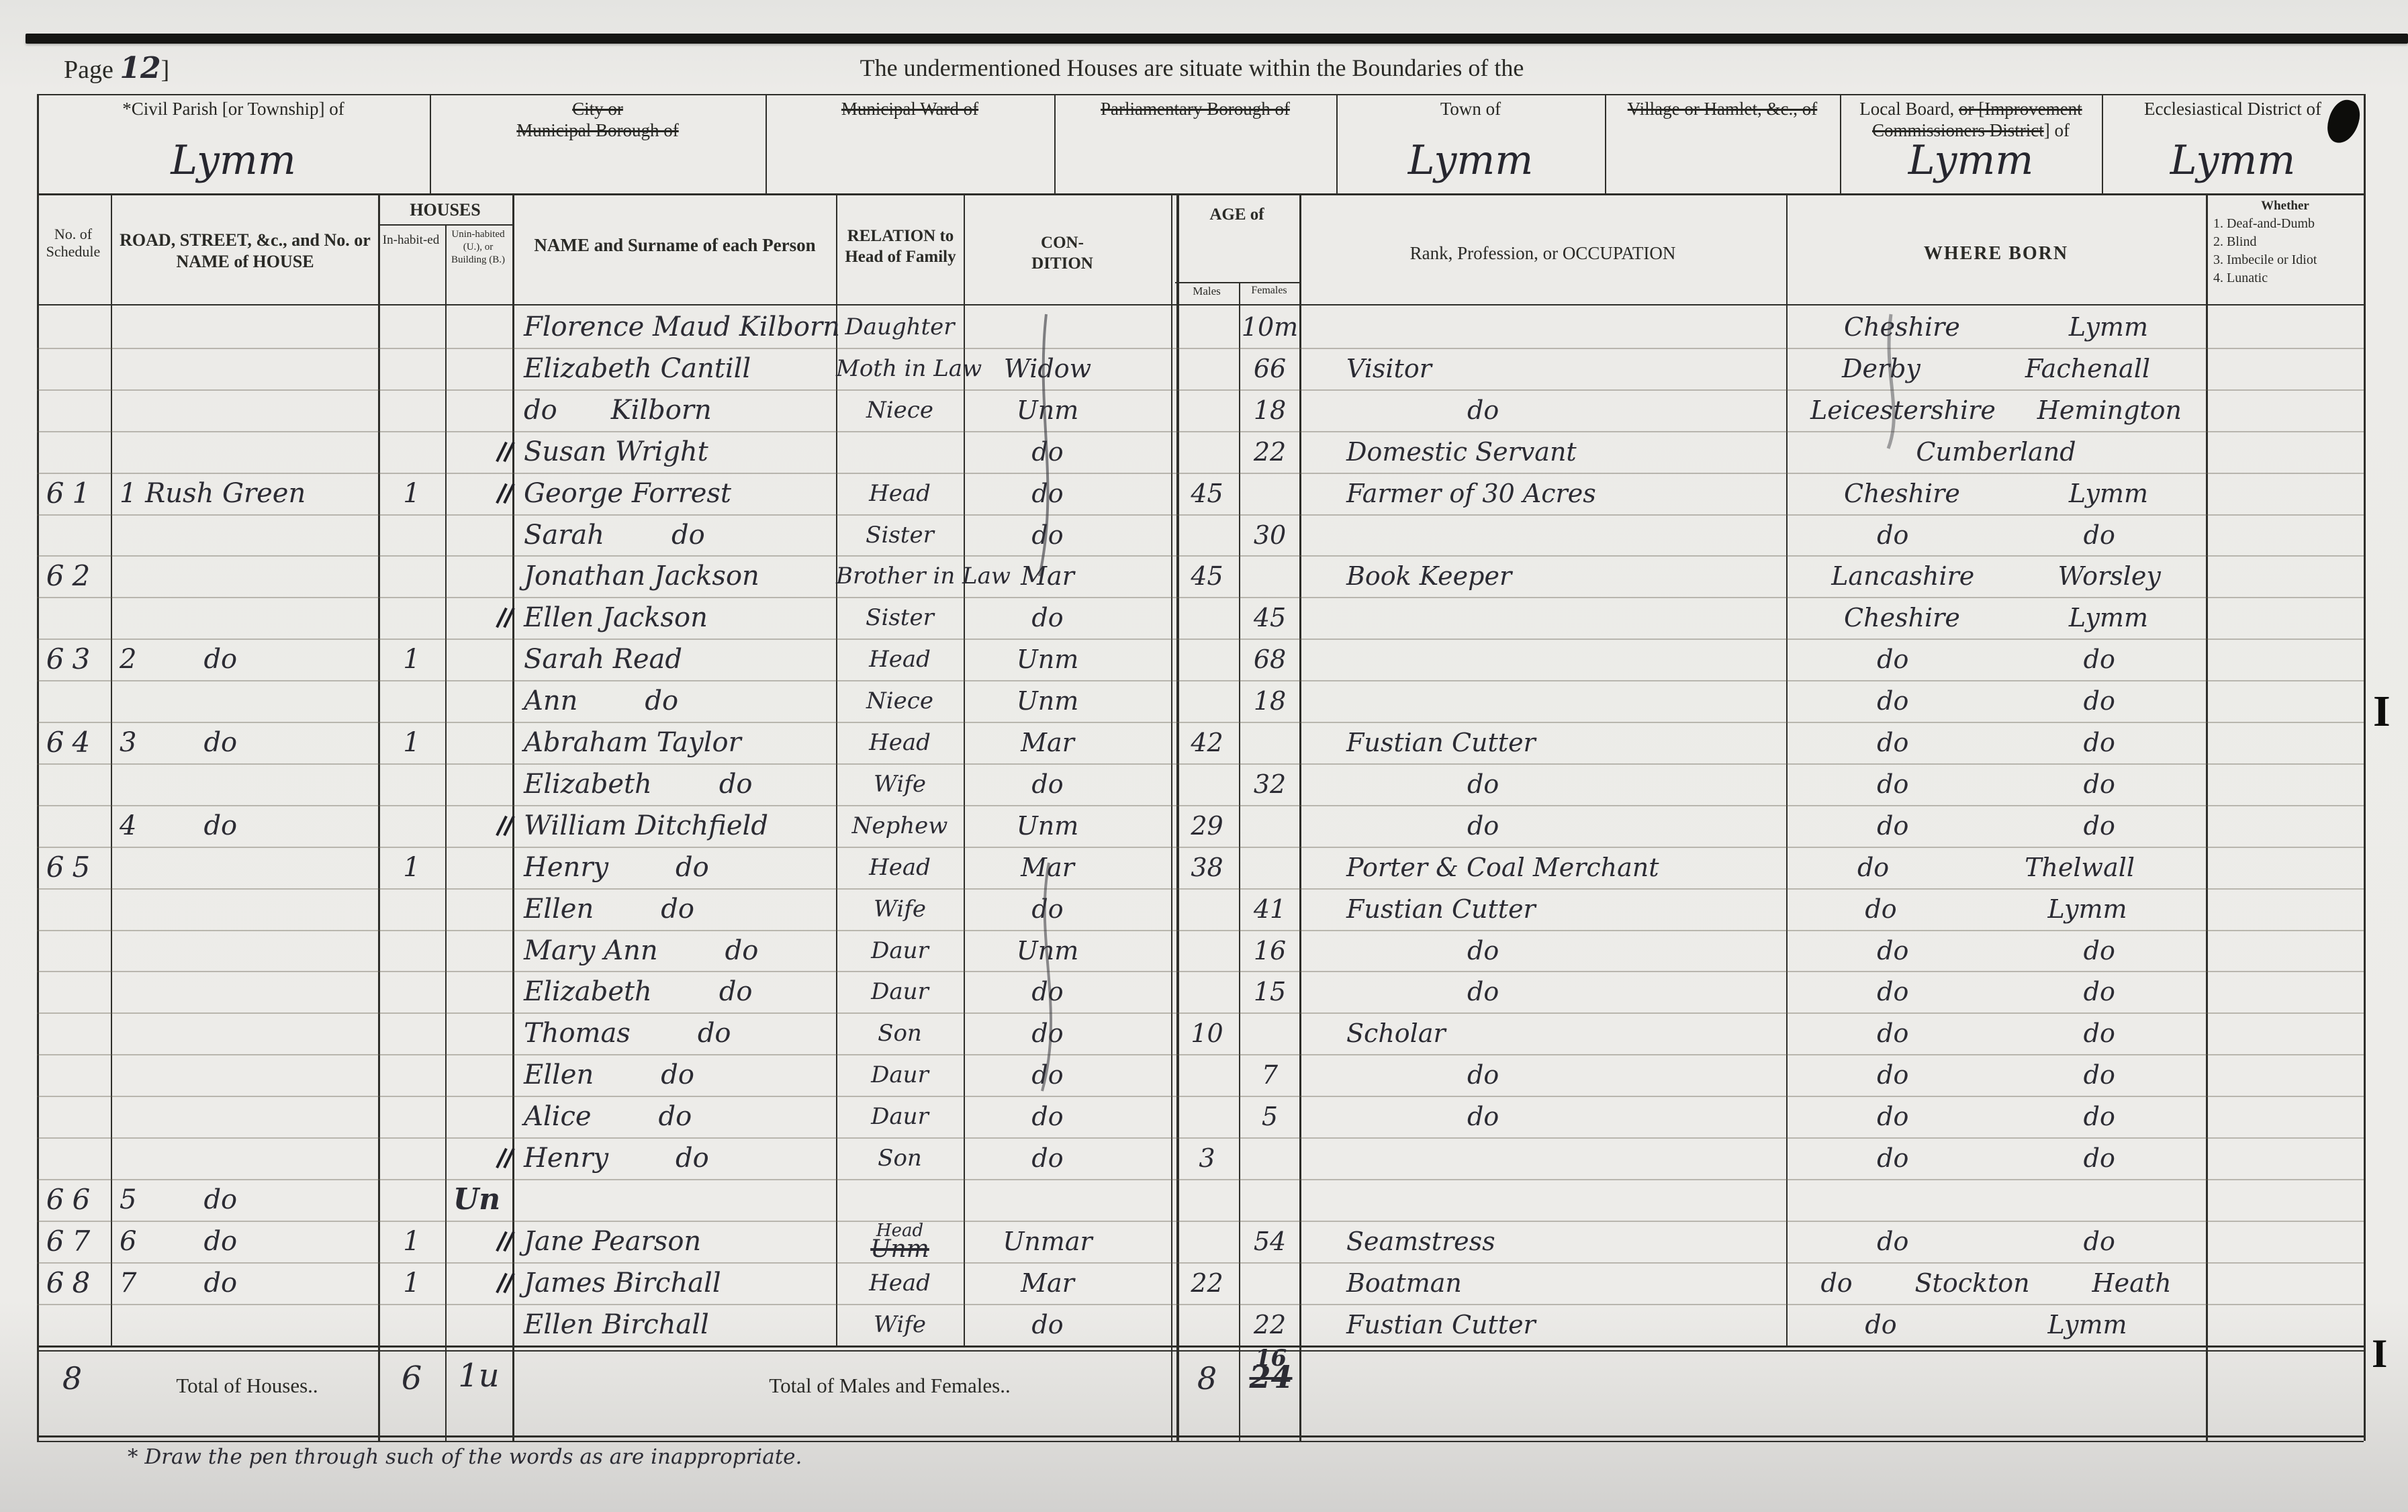  I want to click on cell-road: 1 Rush Green, so click(213, 493).